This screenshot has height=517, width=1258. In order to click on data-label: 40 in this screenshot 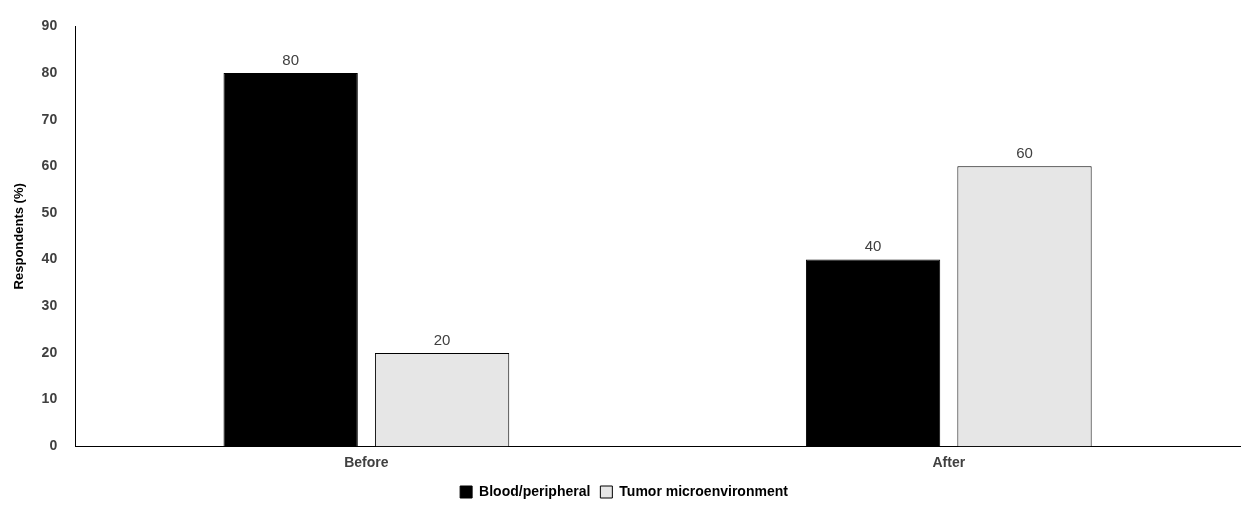, I will do `click(873, 246)`.